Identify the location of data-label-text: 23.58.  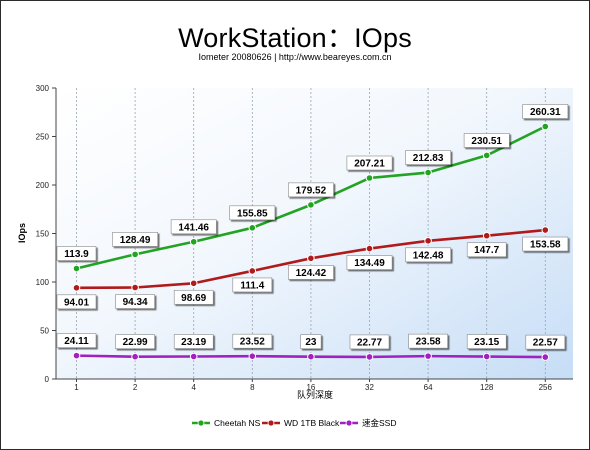
(428, 342).